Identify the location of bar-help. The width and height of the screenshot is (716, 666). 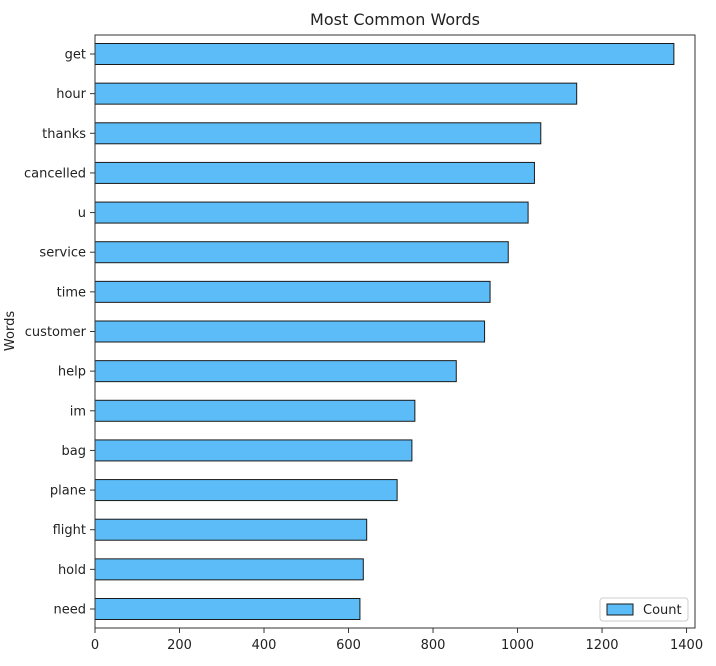
(275, 371).